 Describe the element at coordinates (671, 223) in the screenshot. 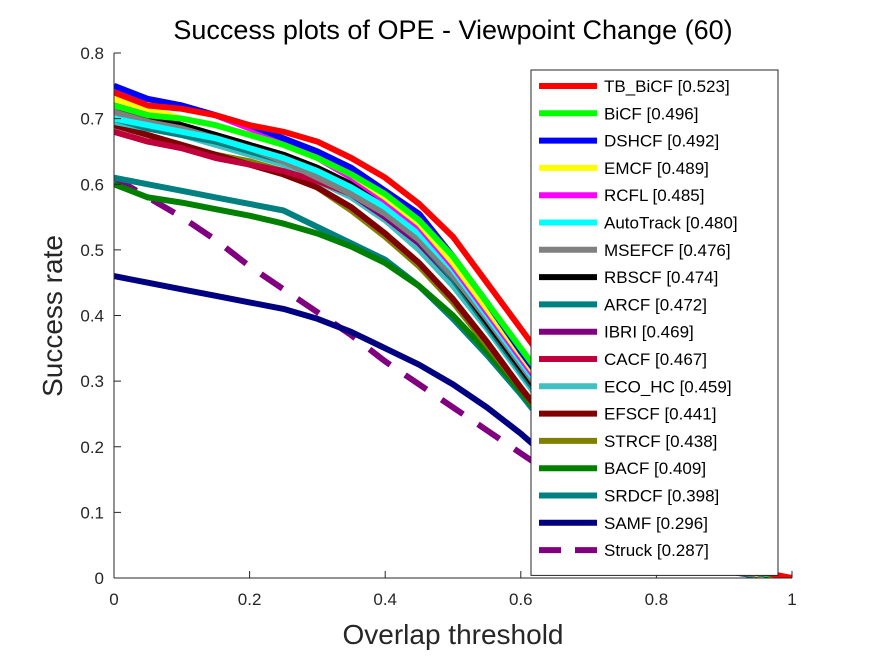

I see `legend-entry-label: AutoTrack [0.480]` at that location.